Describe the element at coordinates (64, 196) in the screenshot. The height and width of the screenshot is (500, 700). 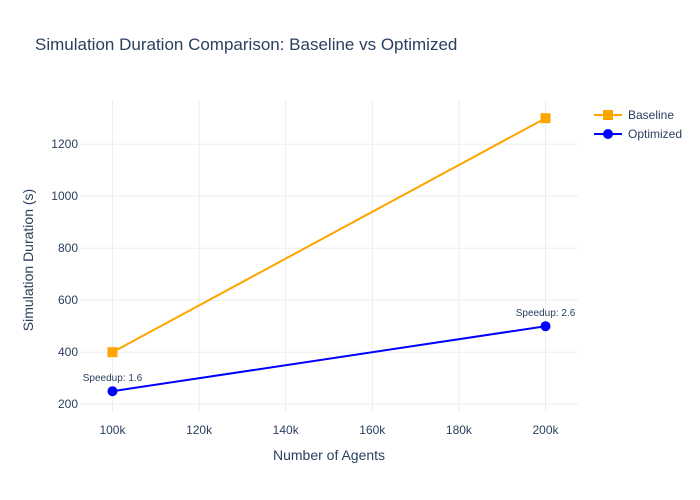
I see `y-tick-label: 1000` at that location.